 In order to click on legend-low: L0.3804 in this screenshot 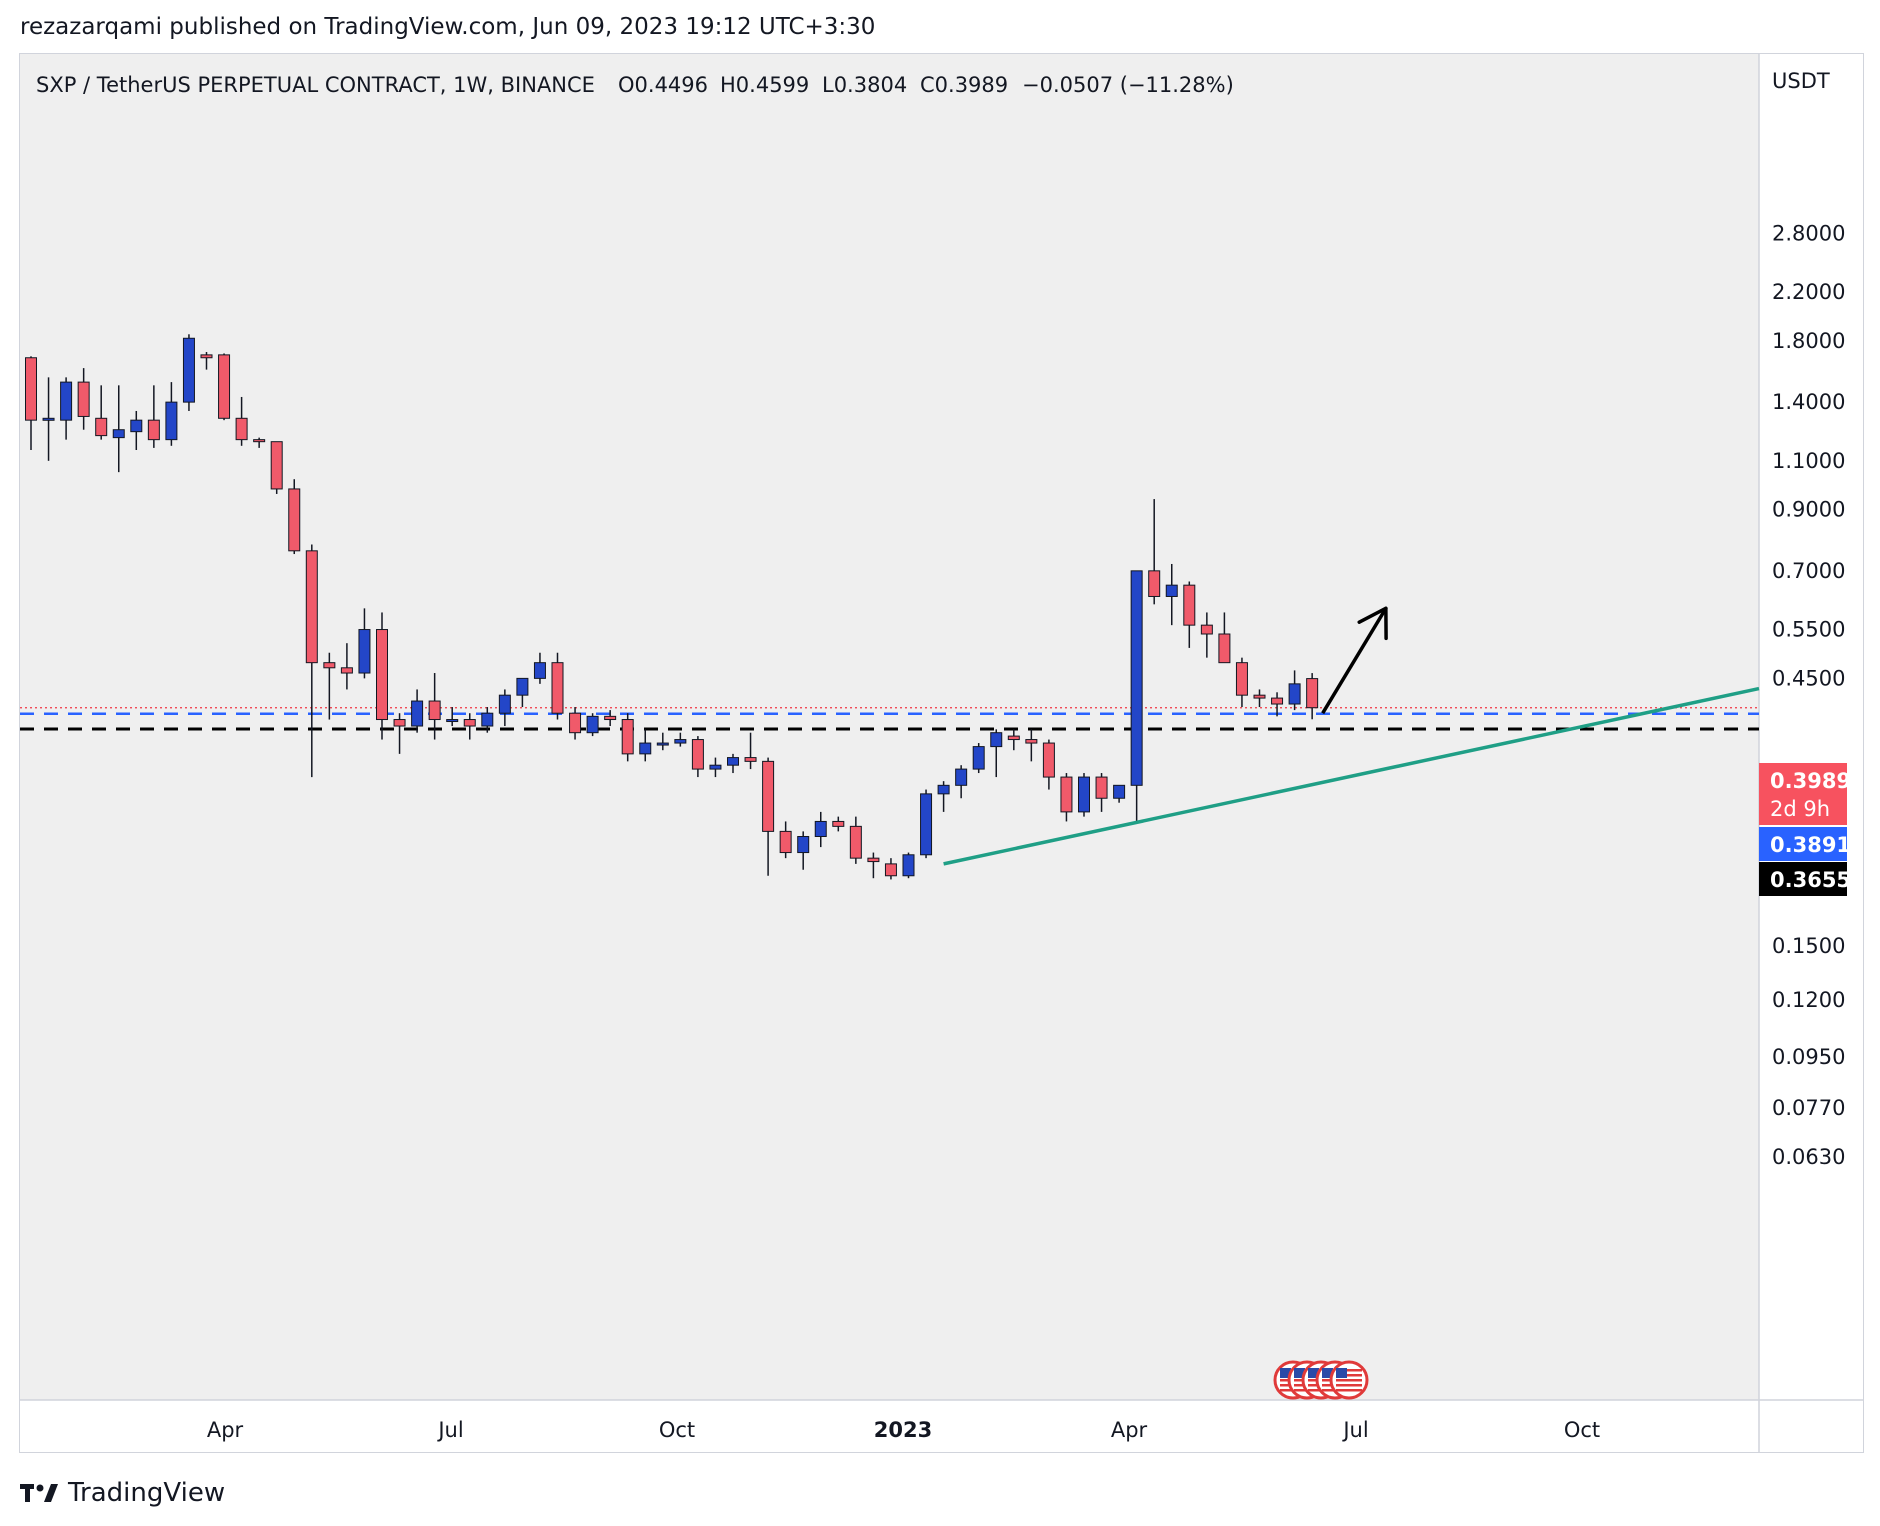, I will do `click(864, 85)`.